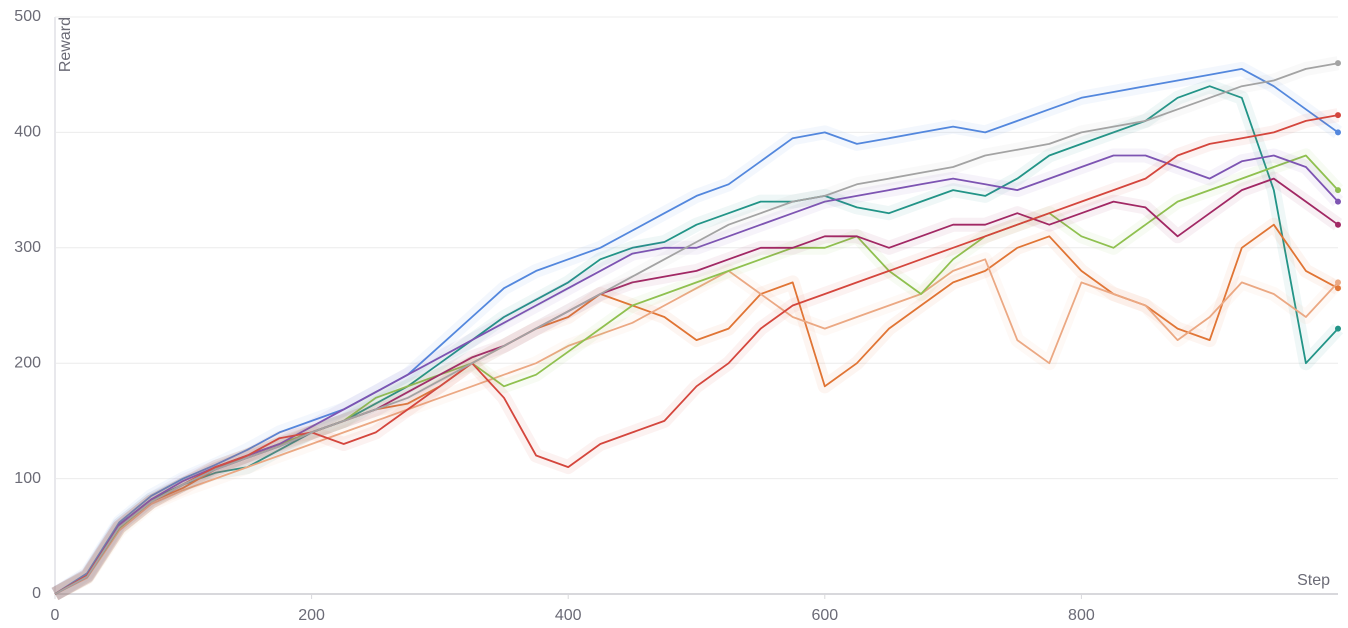 The image size is (1348, 628). I want to click on y-tick-label: 200, so click(27, 362).